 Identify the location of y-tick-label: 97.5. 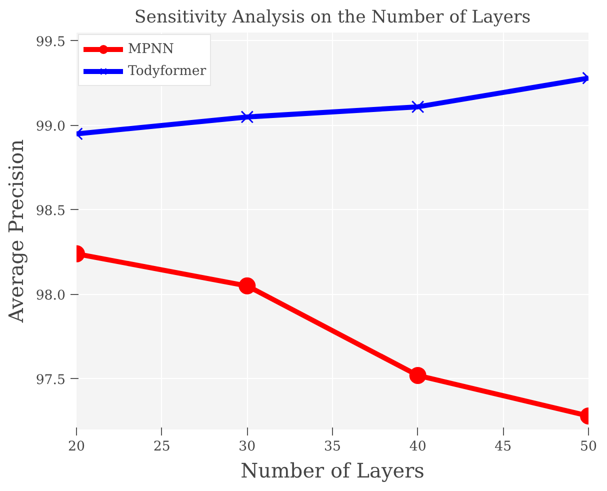
(51, 380).